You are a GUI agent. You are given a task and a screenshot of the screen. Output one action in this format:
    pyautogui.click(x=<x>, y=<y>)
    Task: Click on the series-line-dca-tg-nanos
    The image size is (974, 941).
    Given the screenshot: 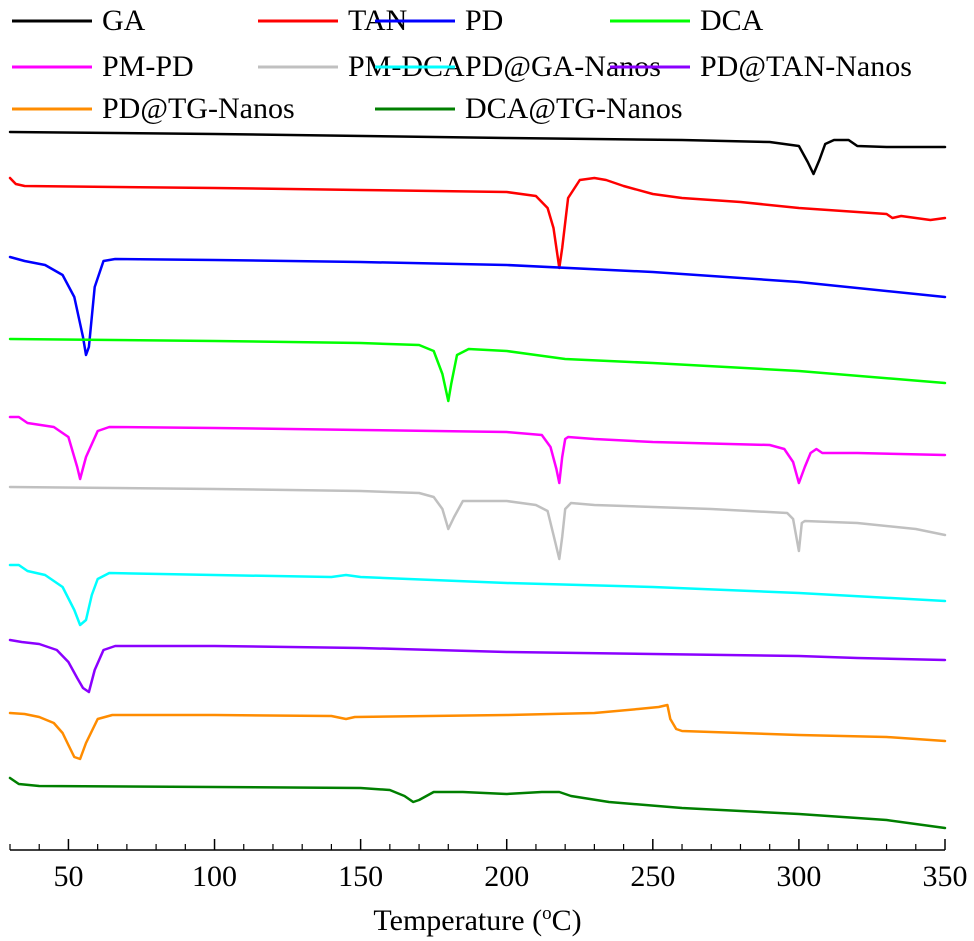 What is the action you would take?
    pyautogui.click(x=477, y=803)
    